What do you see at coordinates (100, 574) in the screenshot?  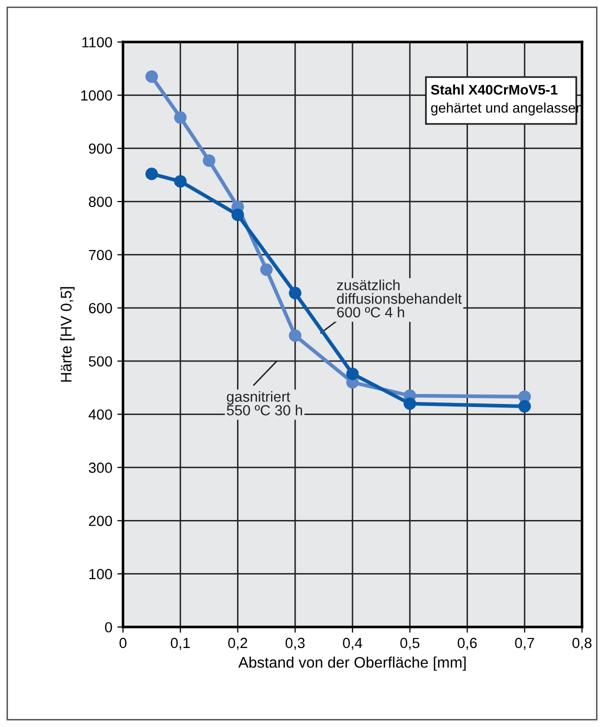 I see `y-tick-label: 100` at bounding box center [100, 574].